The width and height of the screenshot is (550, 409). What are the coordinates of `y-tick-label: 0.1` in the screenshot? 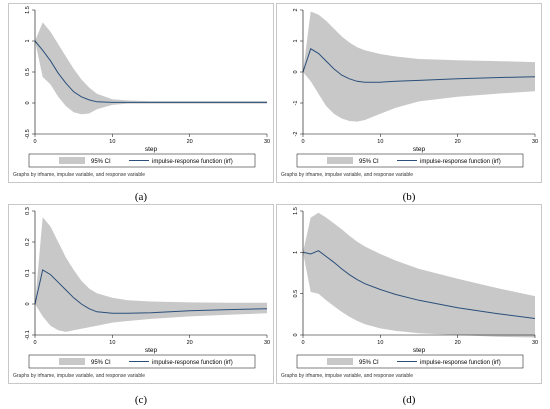 It's located at (28, 273).